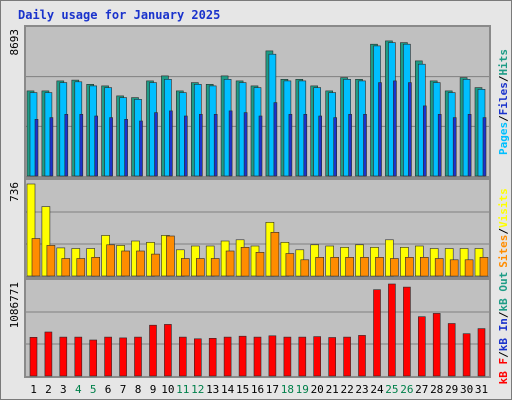 The image size is (512, 400). Describe the element at coordinates (503, 334) in the screenshot. I see `legend-kb-in: kB In` at that location.